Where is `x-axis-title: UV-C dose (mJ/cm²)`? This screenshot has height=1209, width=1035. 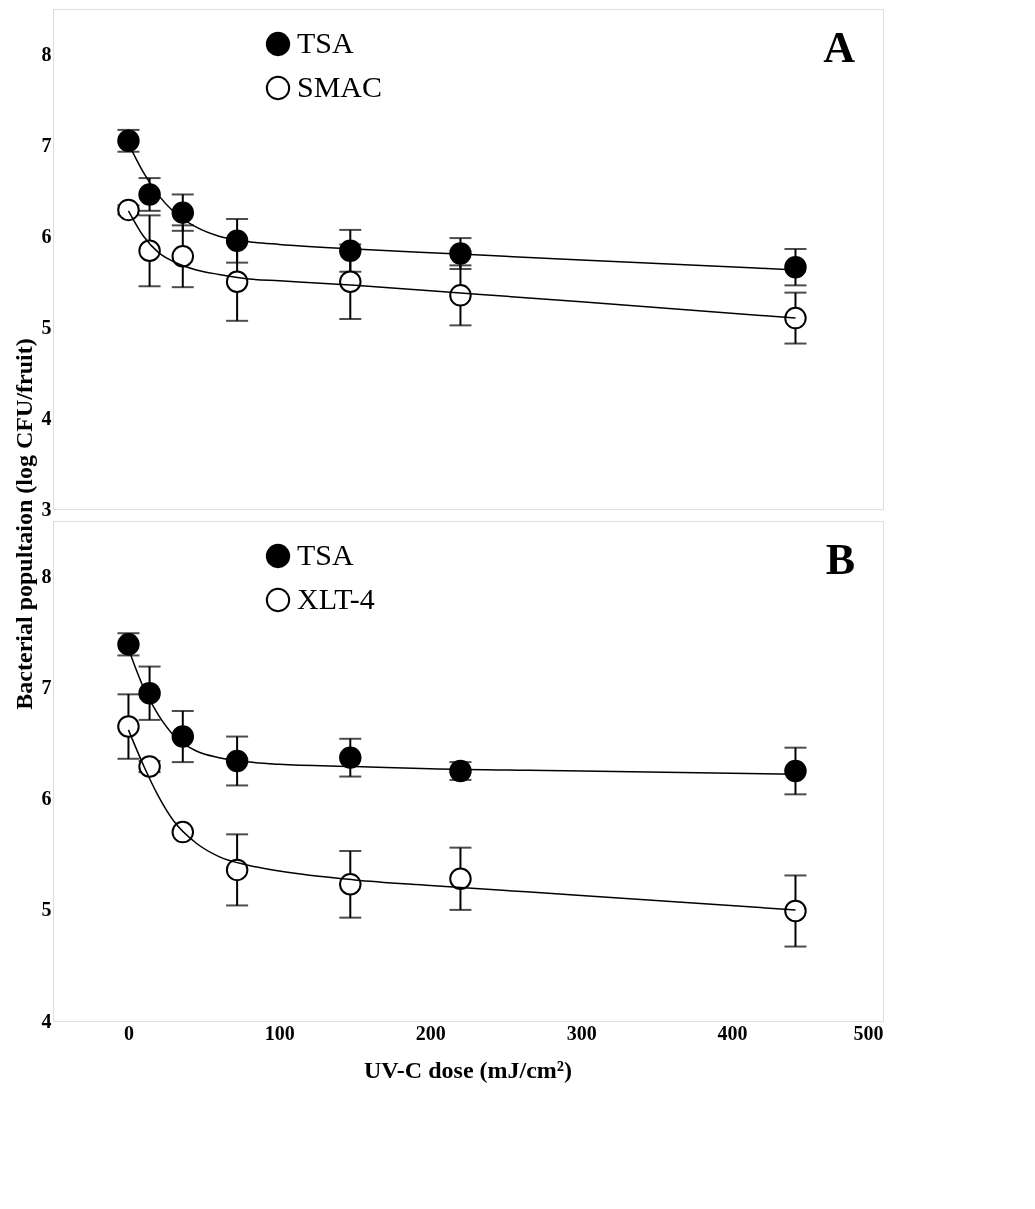 x-axis-title: UV-C dose (mJ/cm²) is located at coordinates (468, 1070).